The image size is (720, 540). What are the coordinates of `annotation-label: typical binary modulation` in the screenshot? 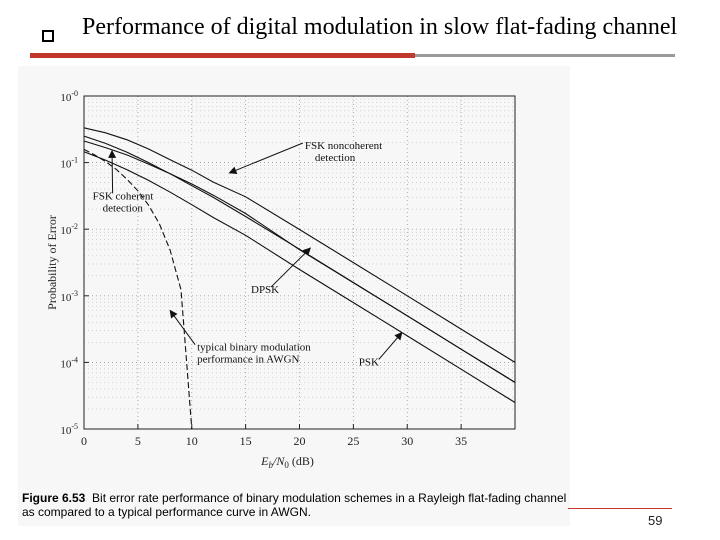 It's located at (254, 348).